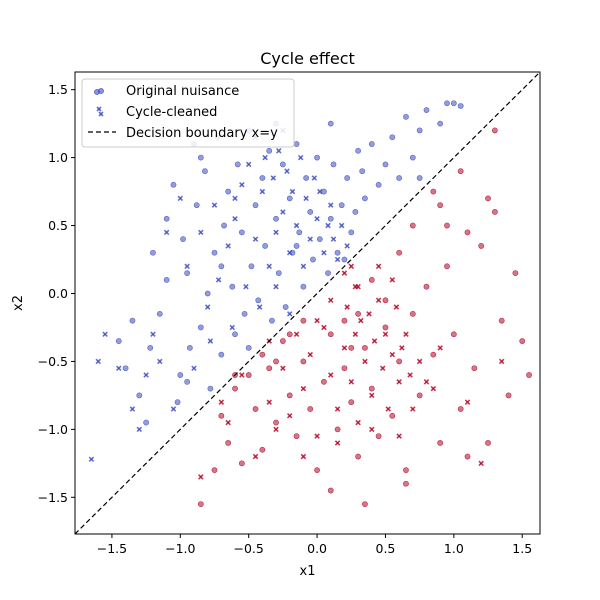 The height and width of the screenshot is (600, 600). I want to click on x-tick-label: 0.0, so click(317, 548).